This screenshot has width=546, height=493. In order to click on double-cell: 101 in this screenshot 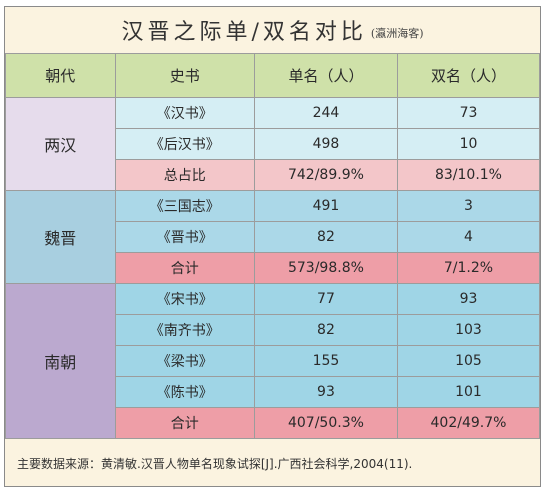, I will do `click(468, 392)`.